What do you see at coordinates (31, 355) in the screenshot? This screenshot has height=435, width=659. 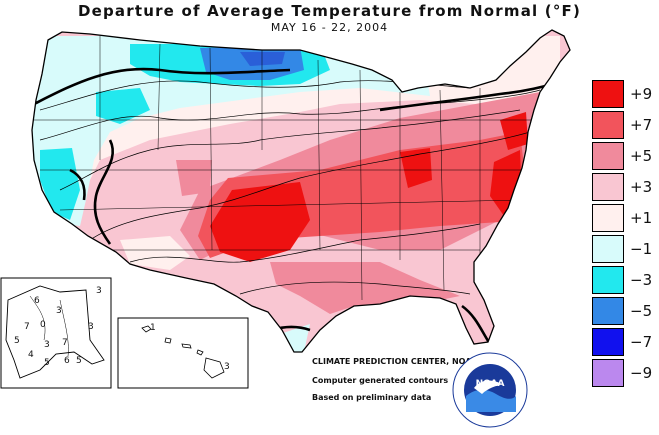 I see `alaska-label: 4` at bounding box center [31, 355].